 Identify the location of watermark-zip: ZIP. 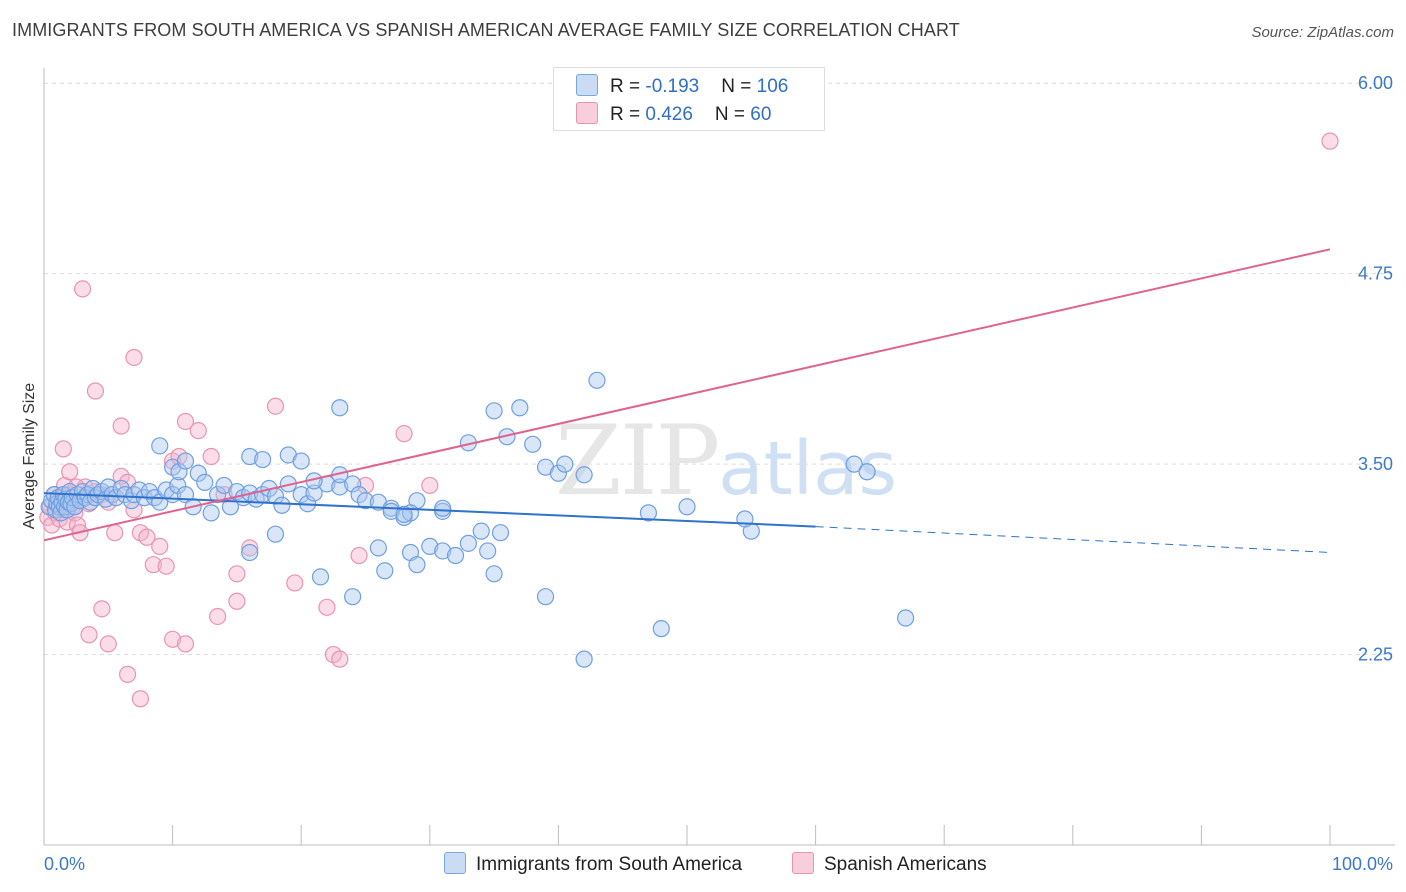
(637, 461).